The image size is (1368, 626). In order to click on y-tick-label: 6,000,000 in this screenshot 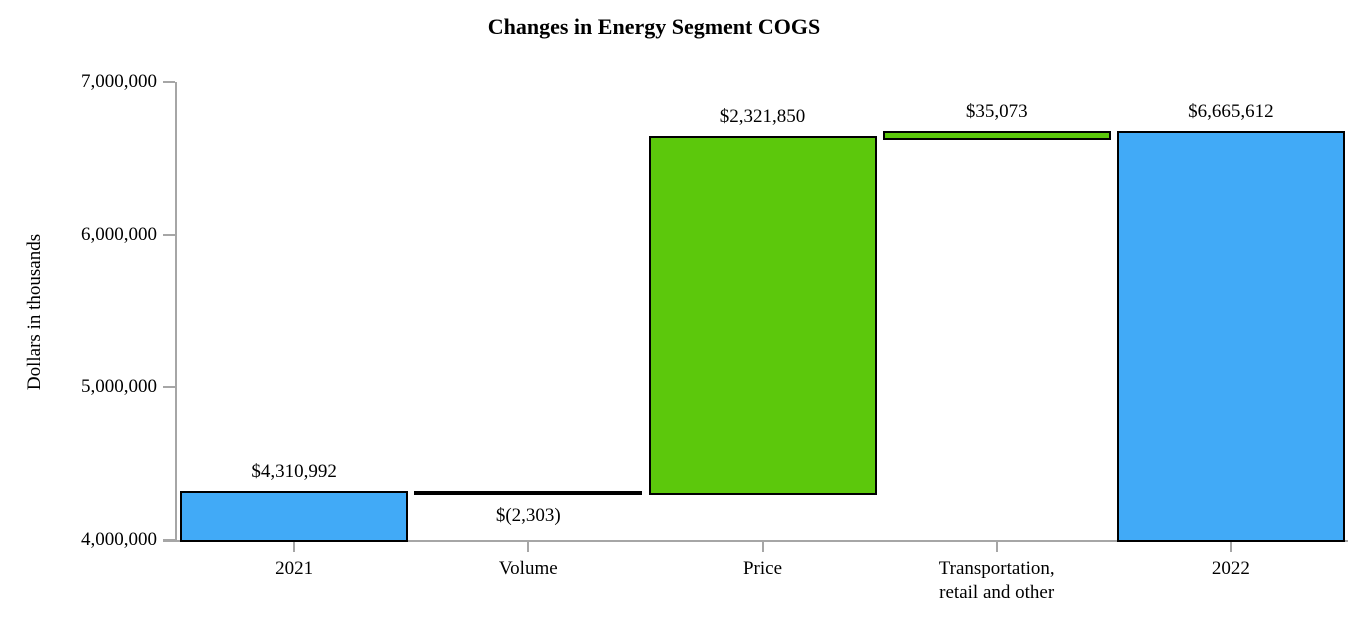, I will do `click(119, 234)`.